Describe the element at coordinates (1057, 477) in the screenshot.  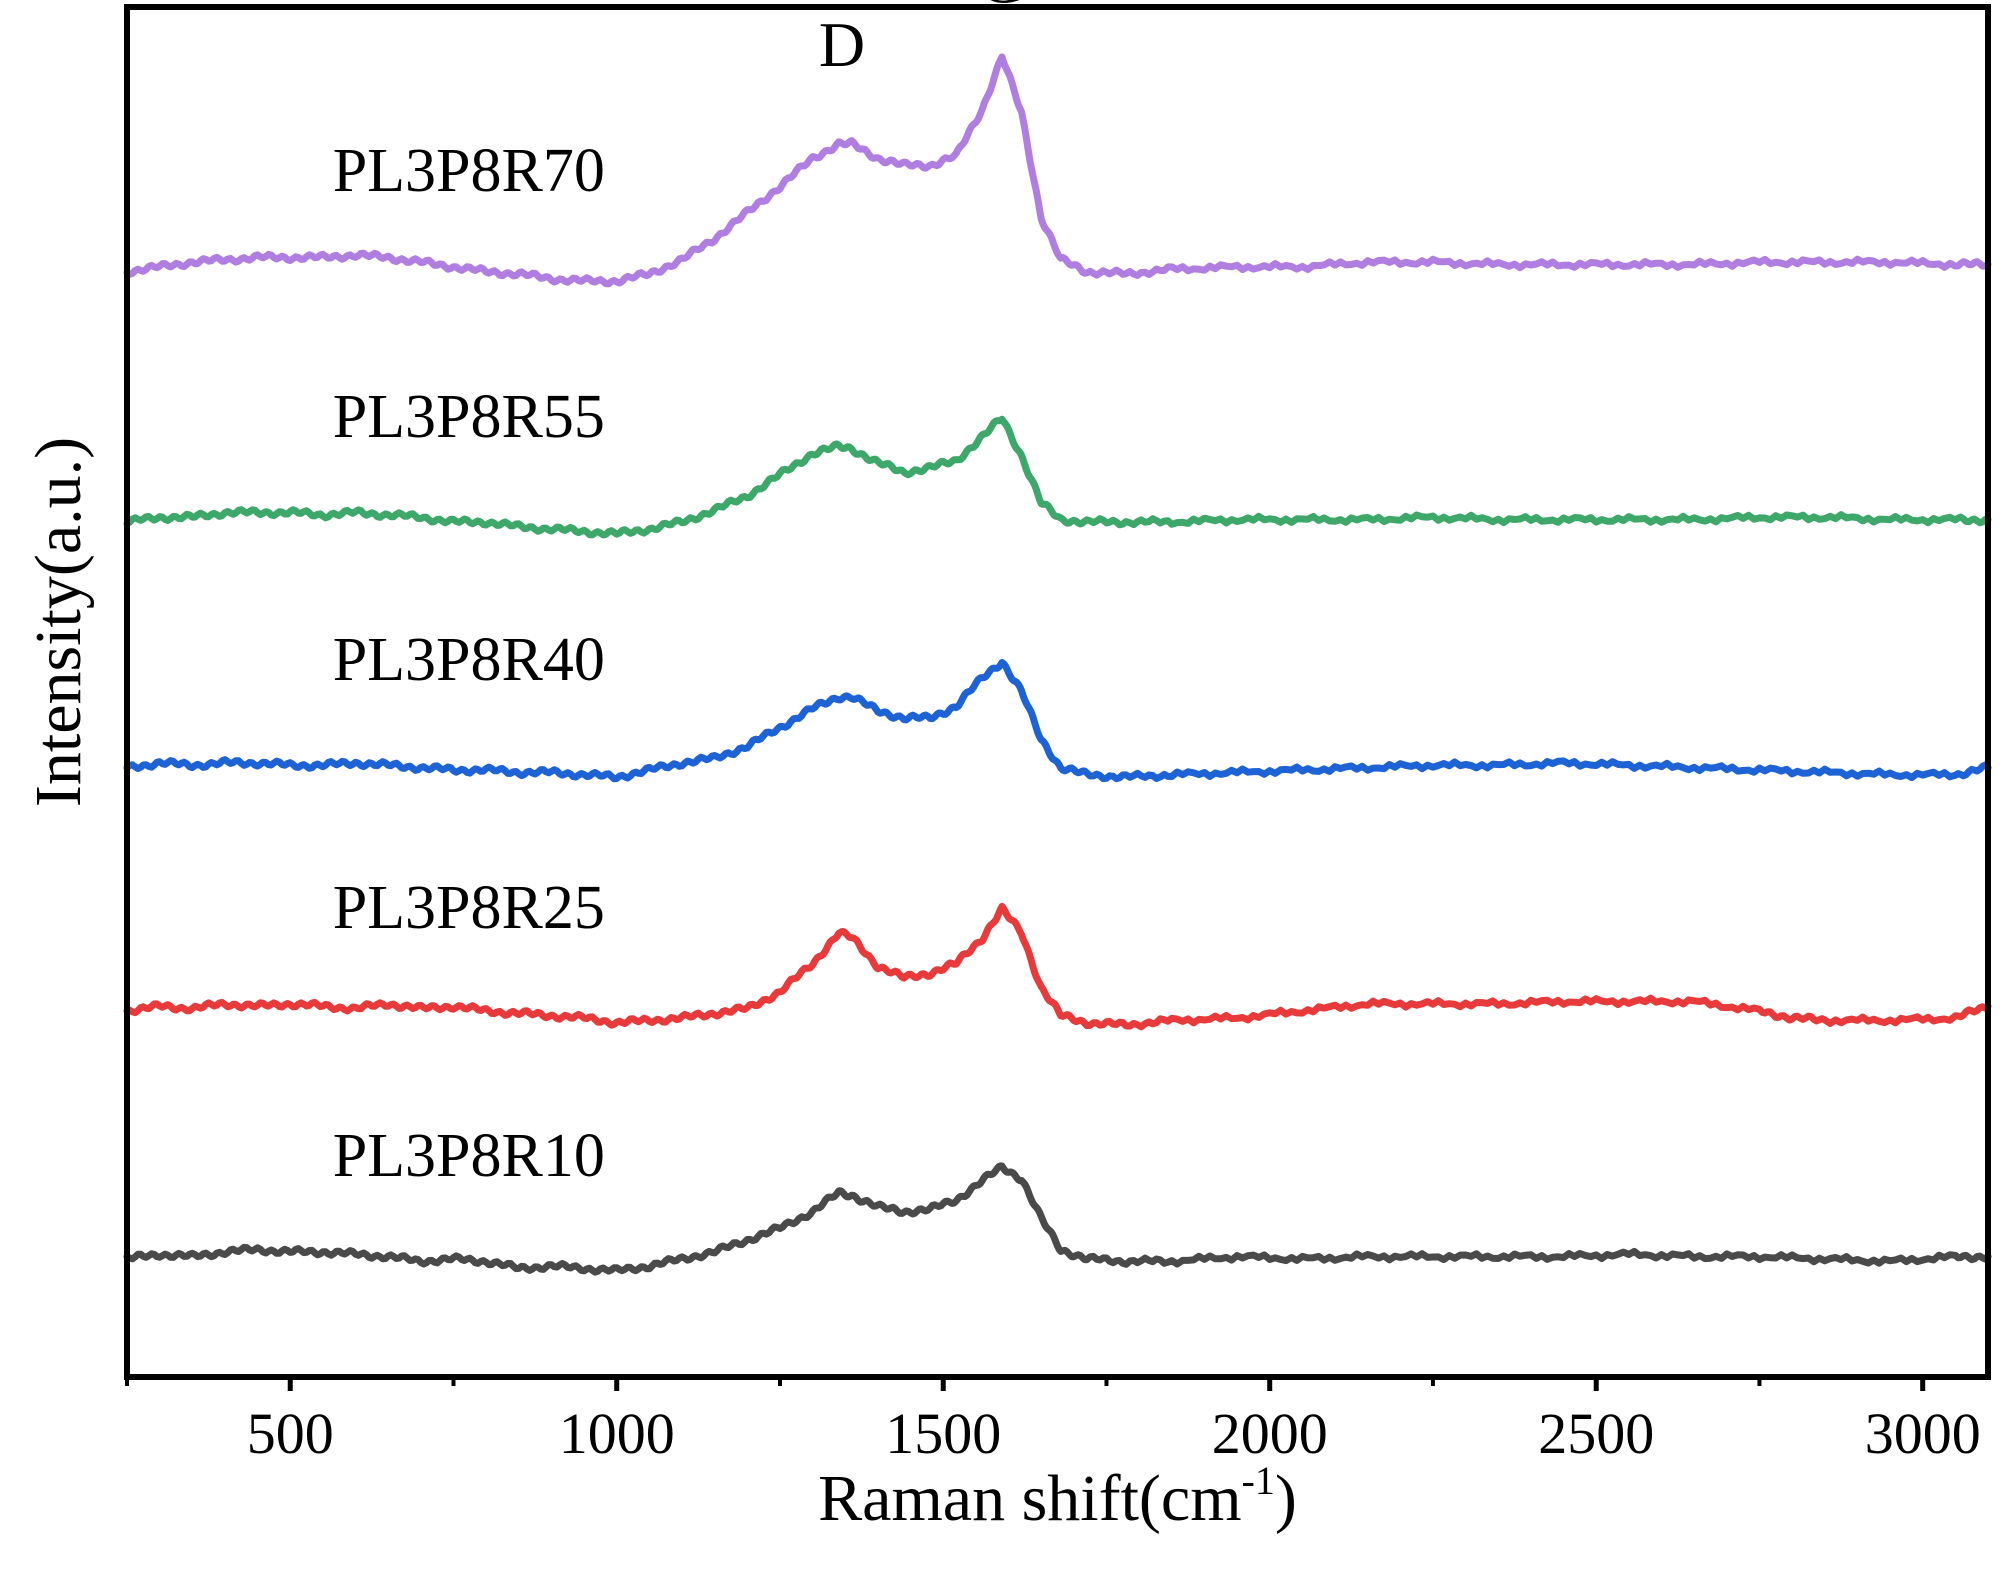
I see `series-line-pl3p8r55` at that location.